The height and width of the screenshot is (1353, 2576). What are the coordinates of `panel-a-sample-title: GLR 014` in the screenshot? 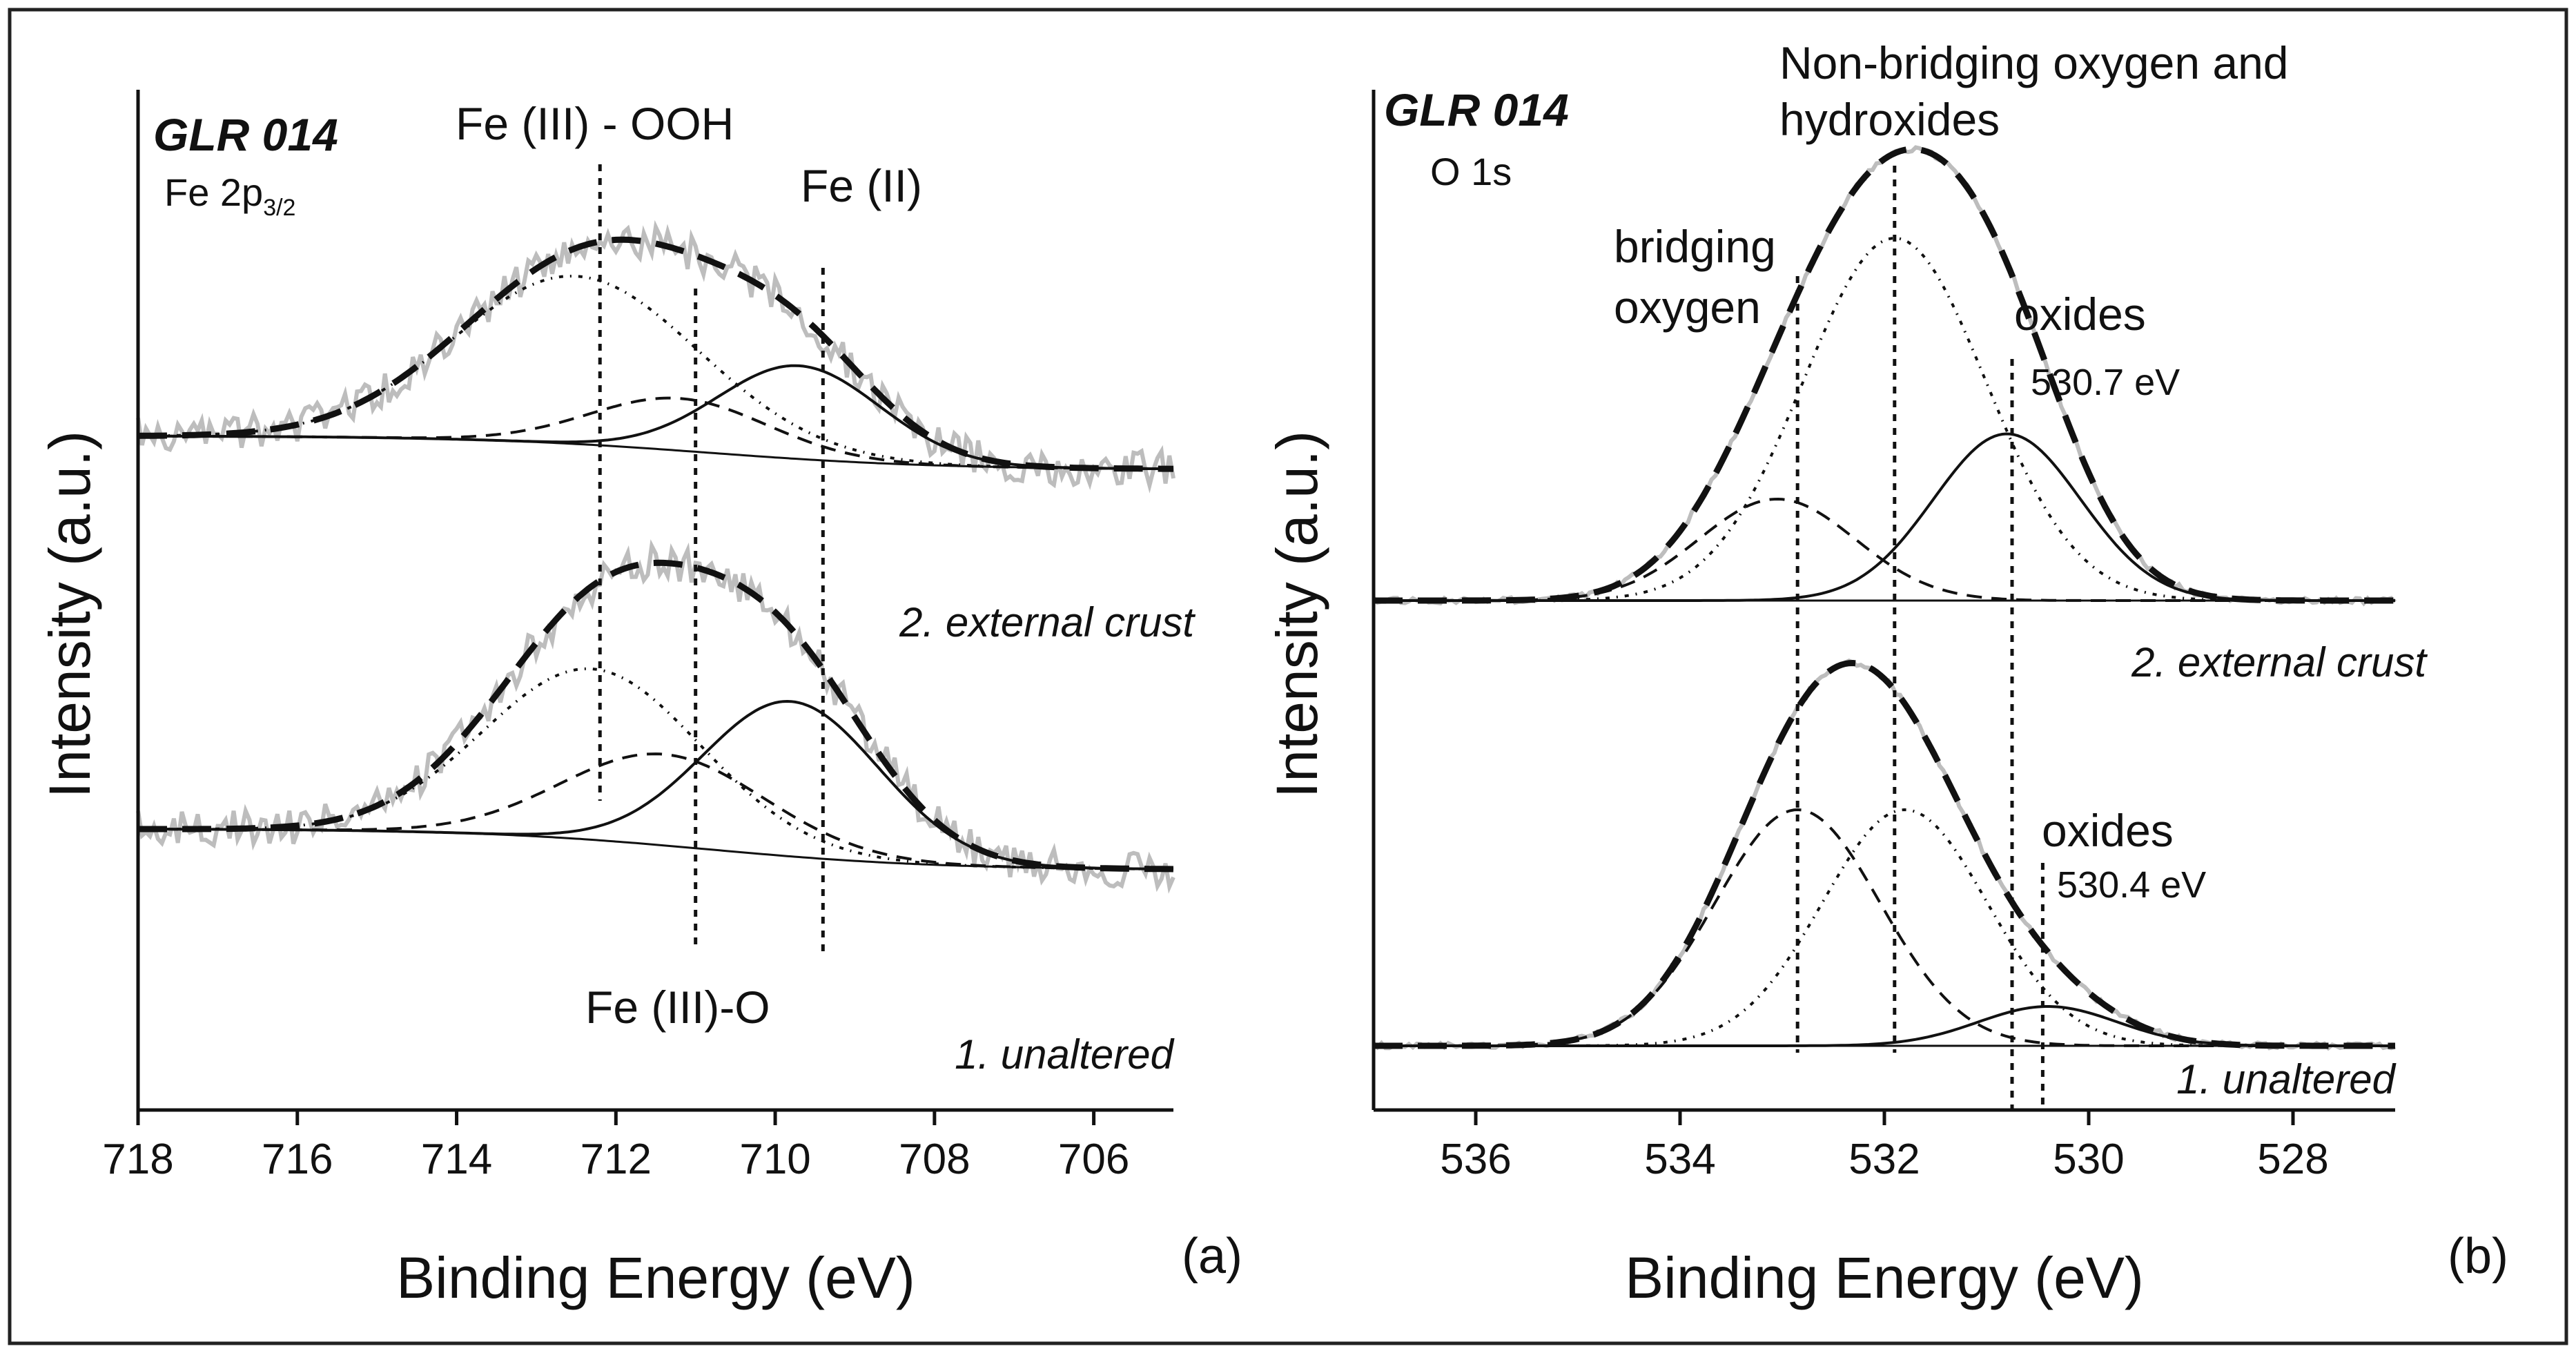 It's located at (245, 134).